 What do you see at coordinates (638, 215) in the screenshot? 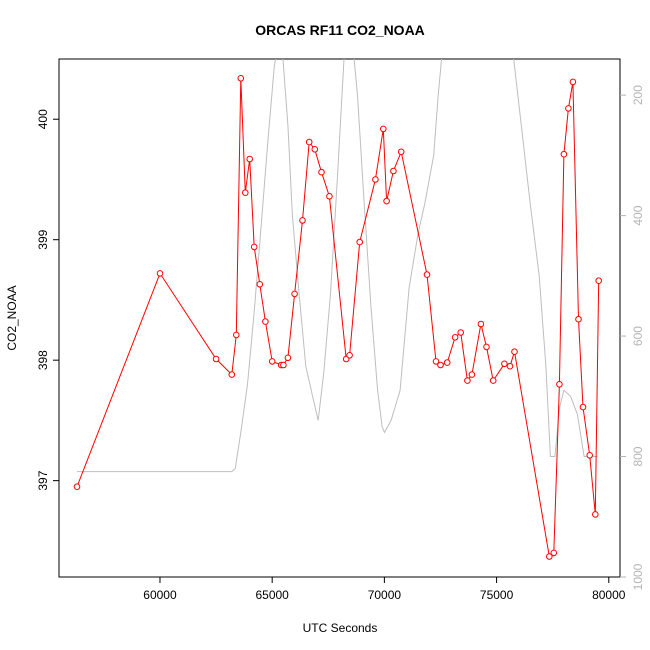
I see `y2-tick-label: 400` at bounding box center [638, 215].